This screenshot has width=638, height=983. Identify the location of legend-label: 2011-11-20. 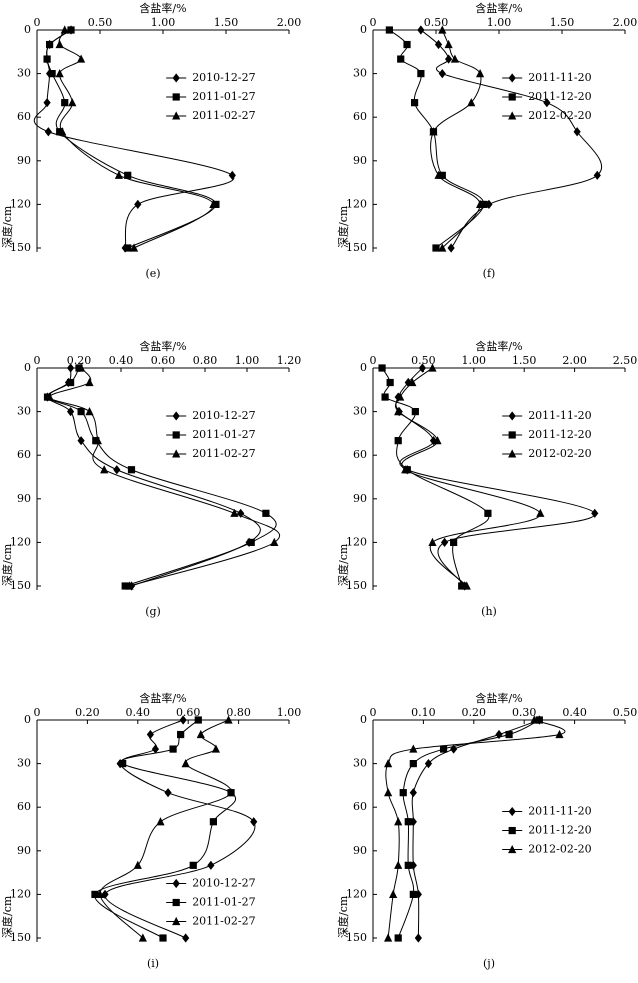
(559, 77).